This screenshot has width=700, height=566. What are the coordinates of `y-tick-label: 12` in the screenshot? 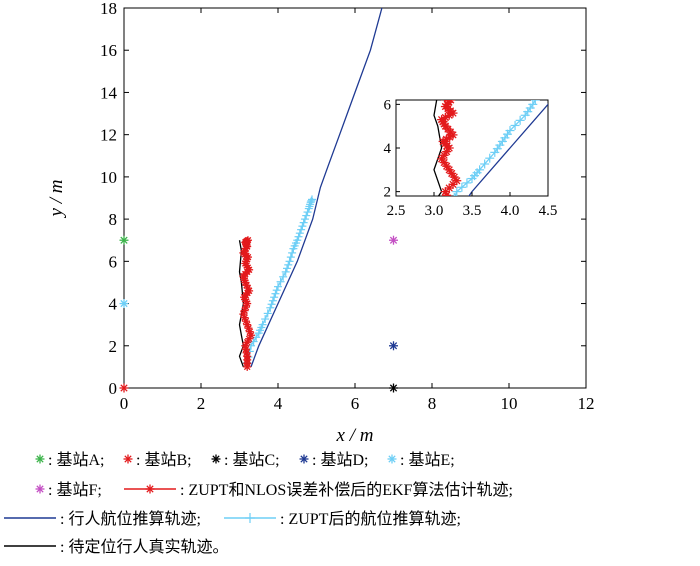 It's located at (108, 135).